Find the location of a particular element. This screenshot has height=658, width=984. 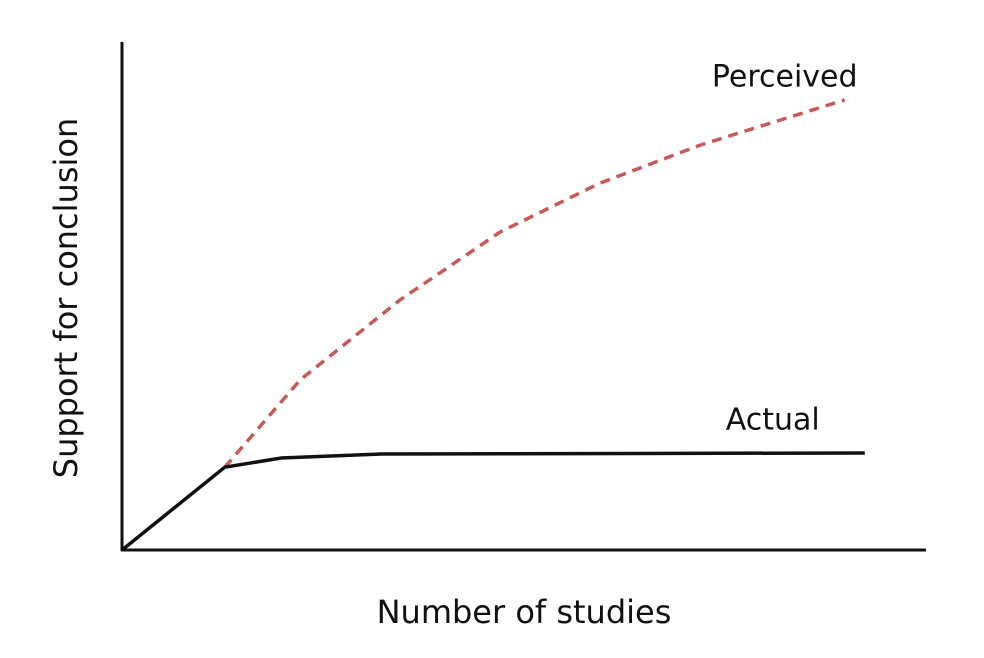

series-line is located at coordinates (492, 501).